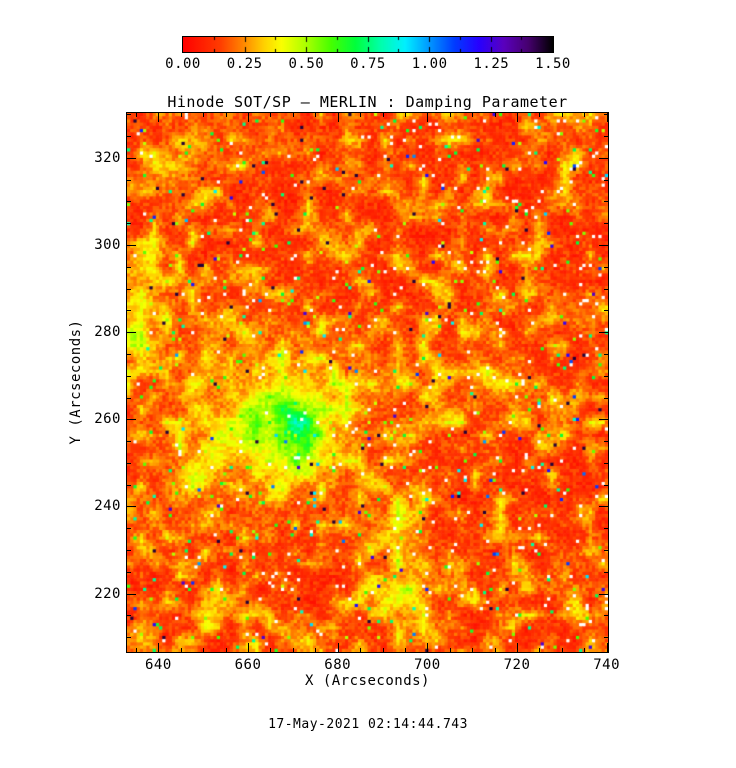 This screenshot has width=736, height=768. What do you see at coordinates (367, 681) in the screenshot?
I see `x-axis-label: X (Arcseconds)` at bounding box center [367, 681].